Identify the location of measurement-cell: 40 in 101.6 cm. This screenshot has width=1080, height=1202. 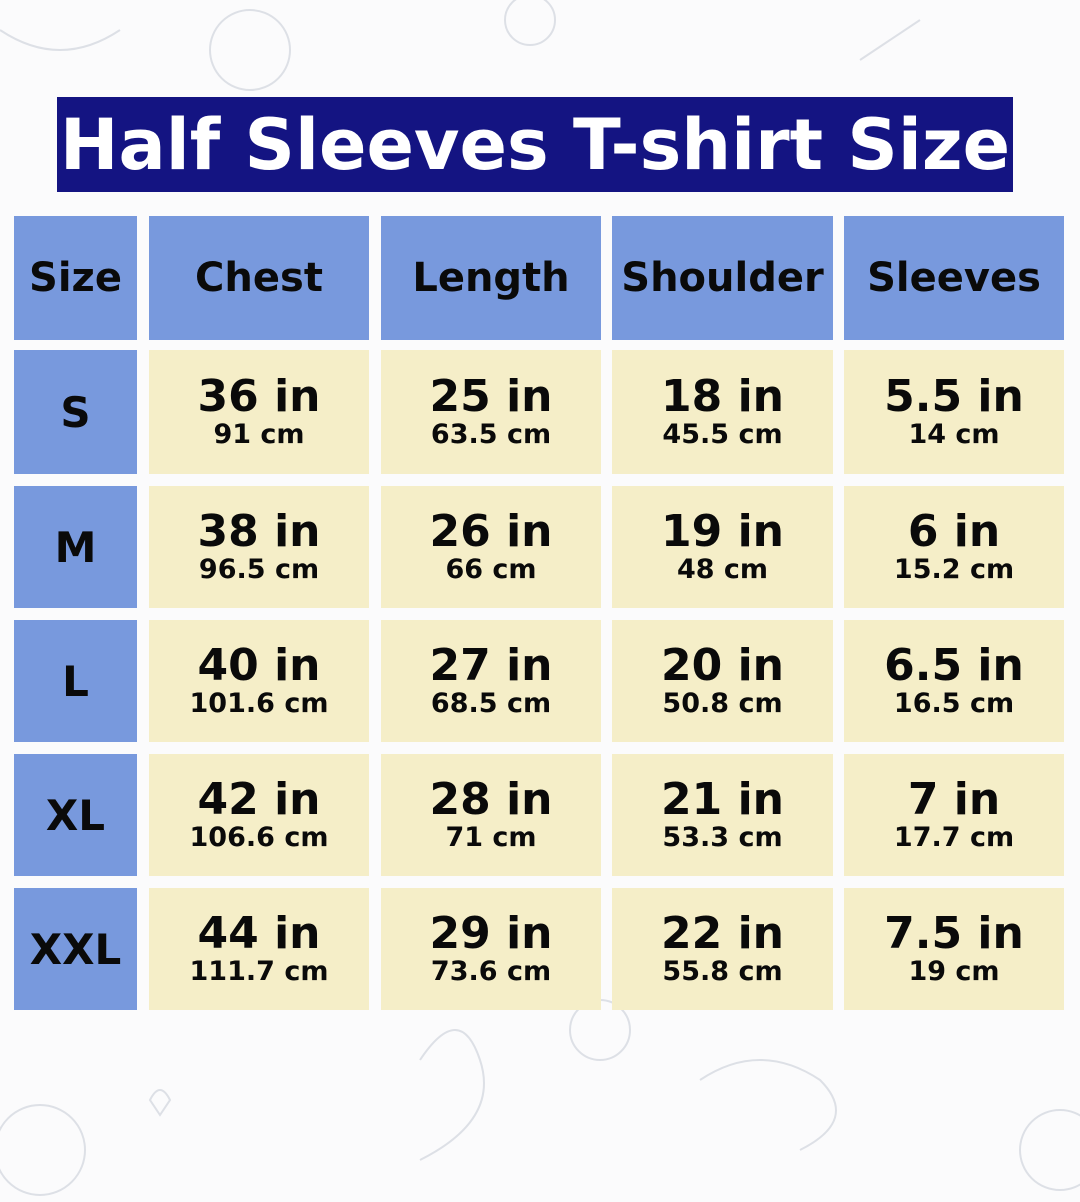
(259, 681).